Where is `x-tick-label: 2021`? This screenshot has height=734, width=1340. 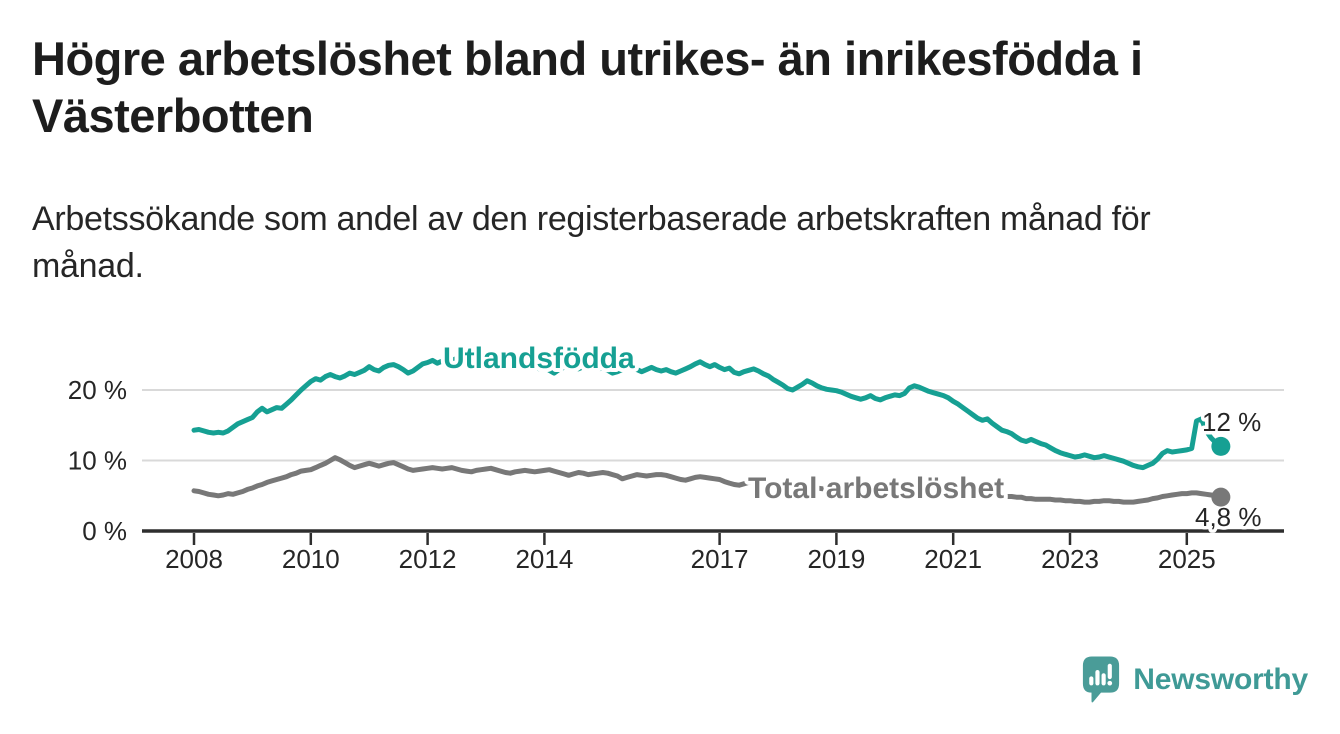
x-tick-label: 2021 is located at coordinates (953, 559).